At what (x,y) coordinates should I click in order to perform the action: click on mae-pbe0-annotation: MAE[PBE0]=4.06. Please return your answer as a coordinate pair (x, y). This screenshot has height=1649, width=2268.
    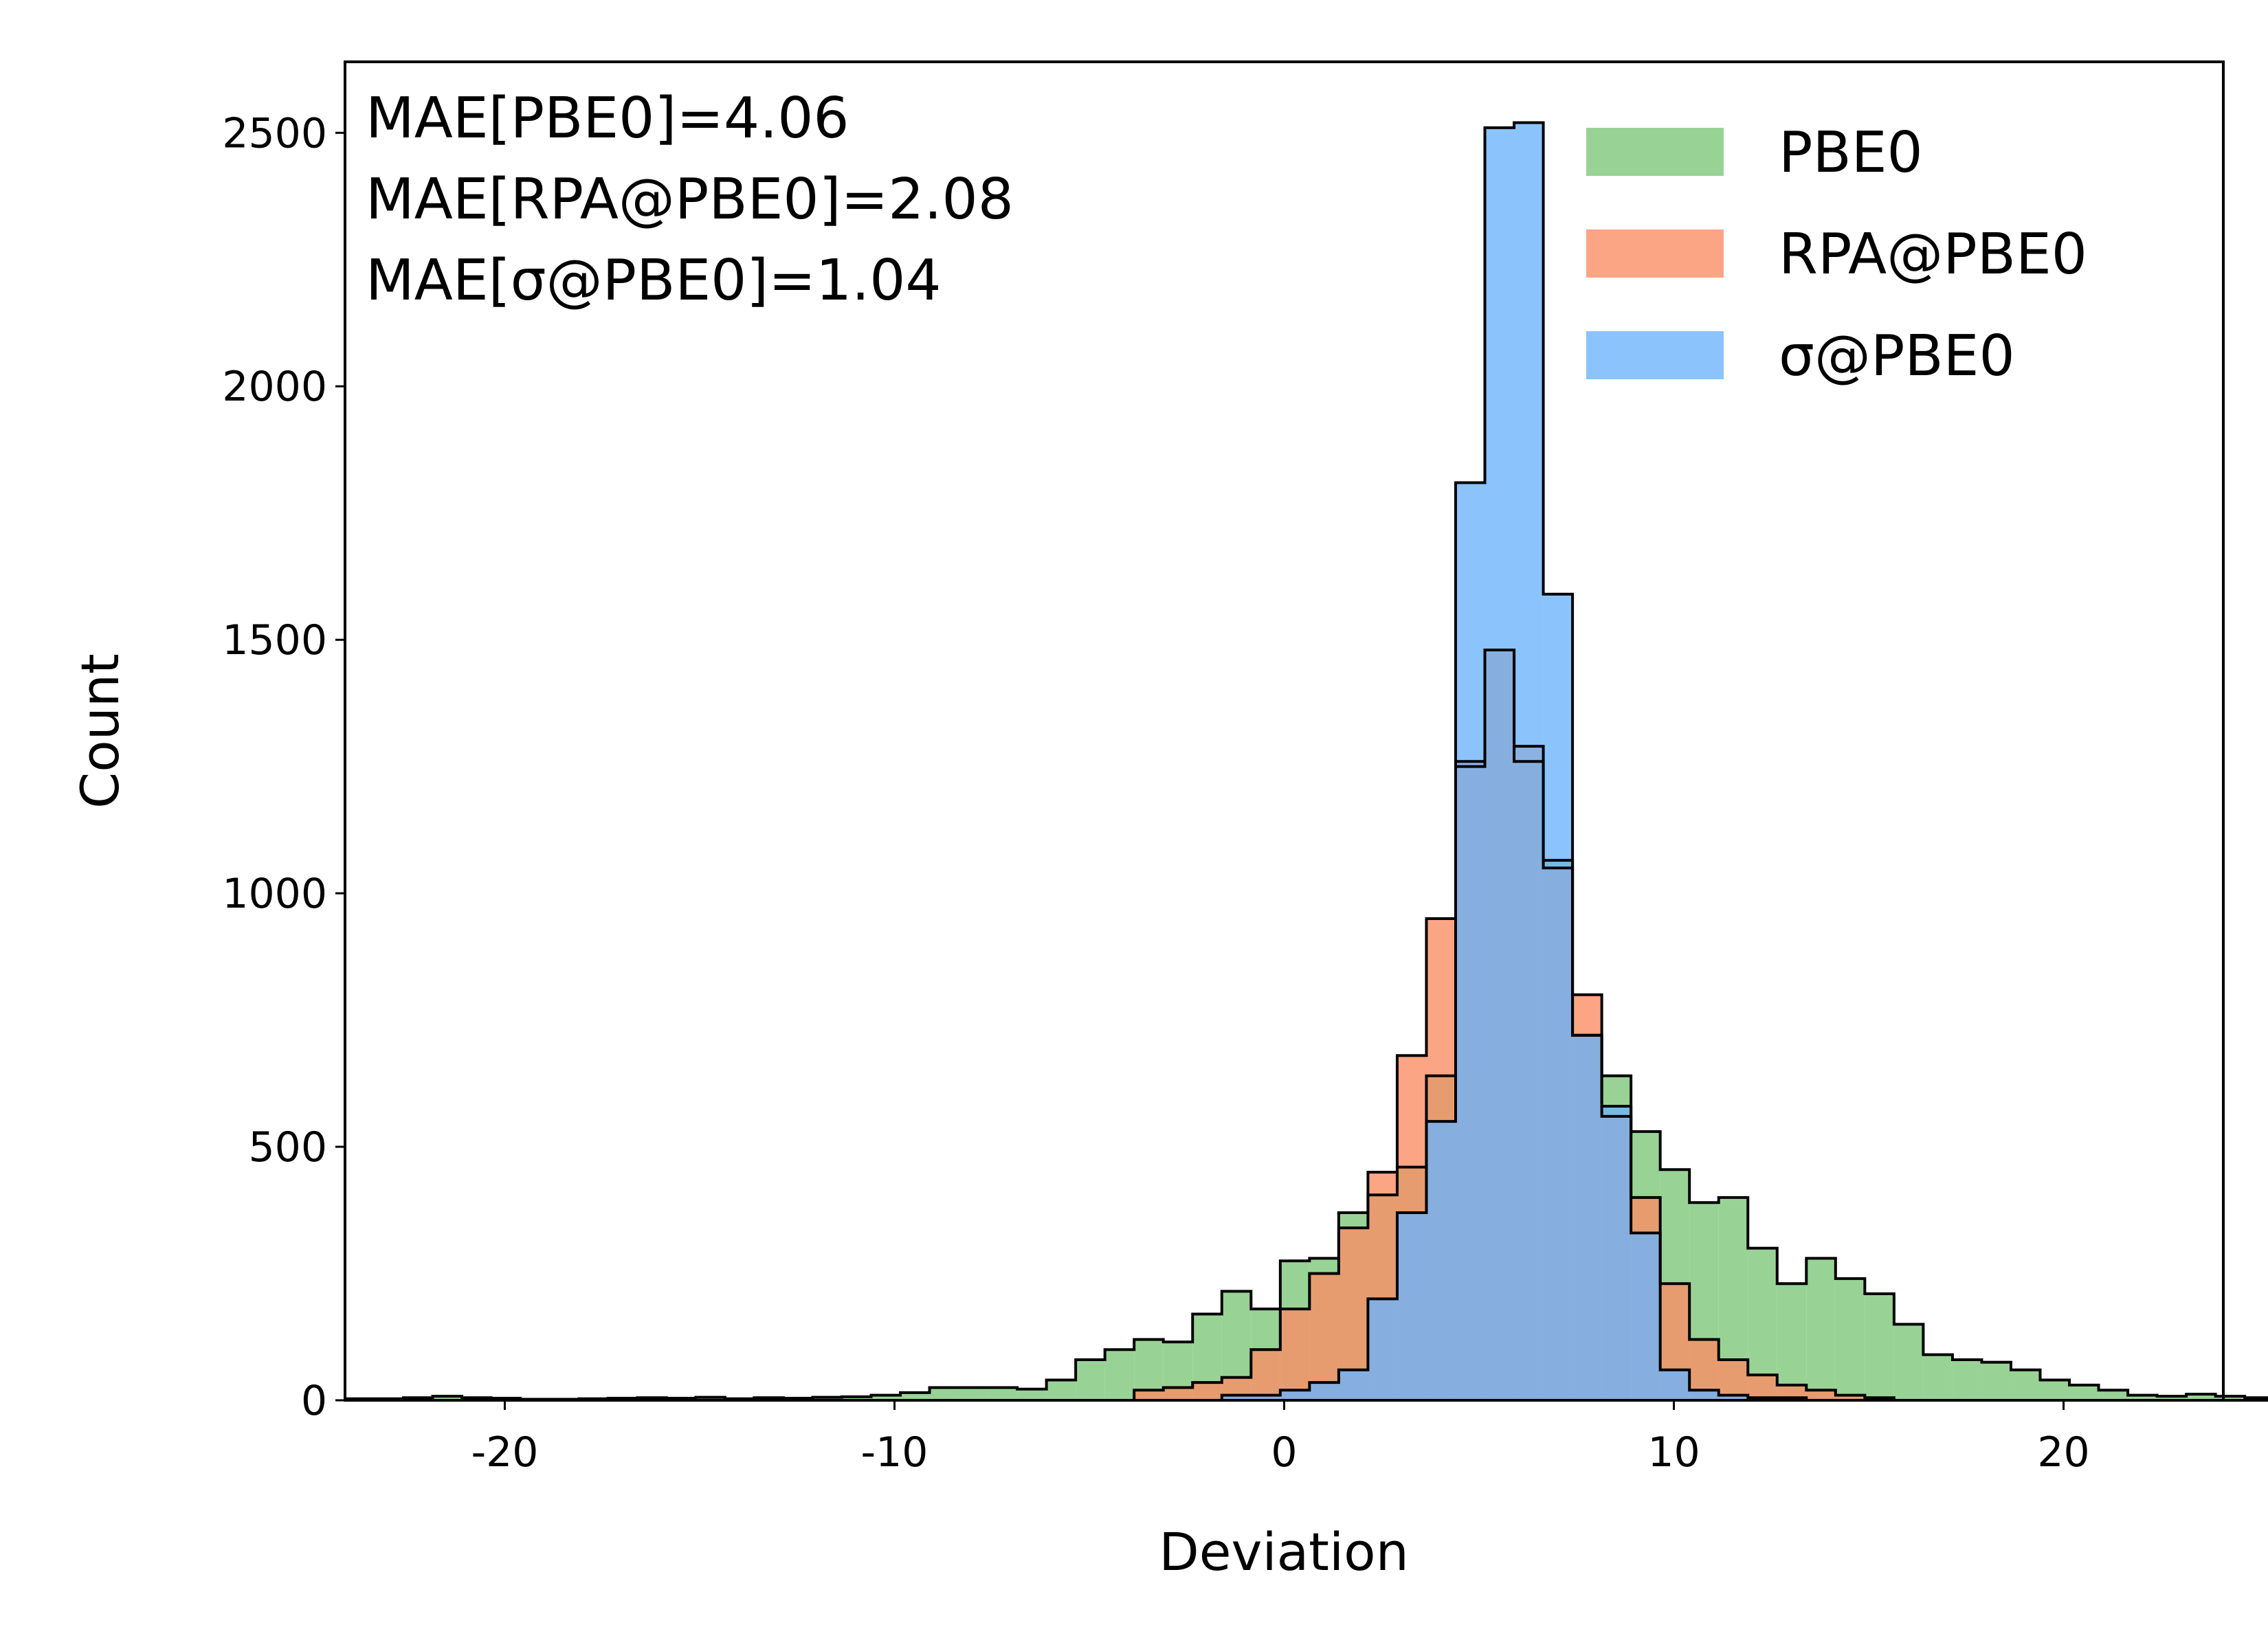
    Looking at the image, I should click on (607, 118).